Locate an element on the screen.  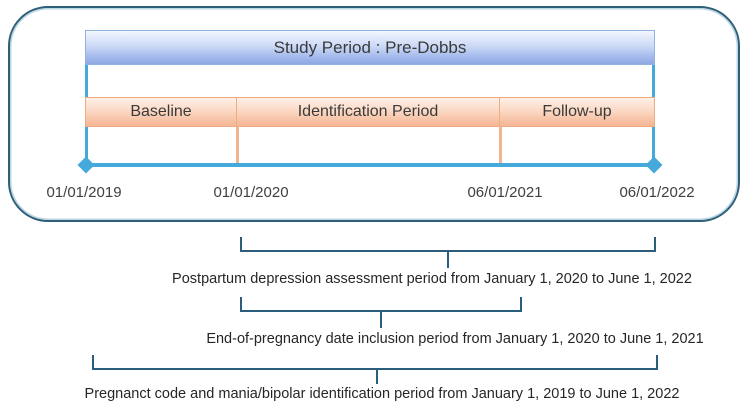
phase-row: Baseline Identification Period Follow-up is located at coordinates (370, 112).